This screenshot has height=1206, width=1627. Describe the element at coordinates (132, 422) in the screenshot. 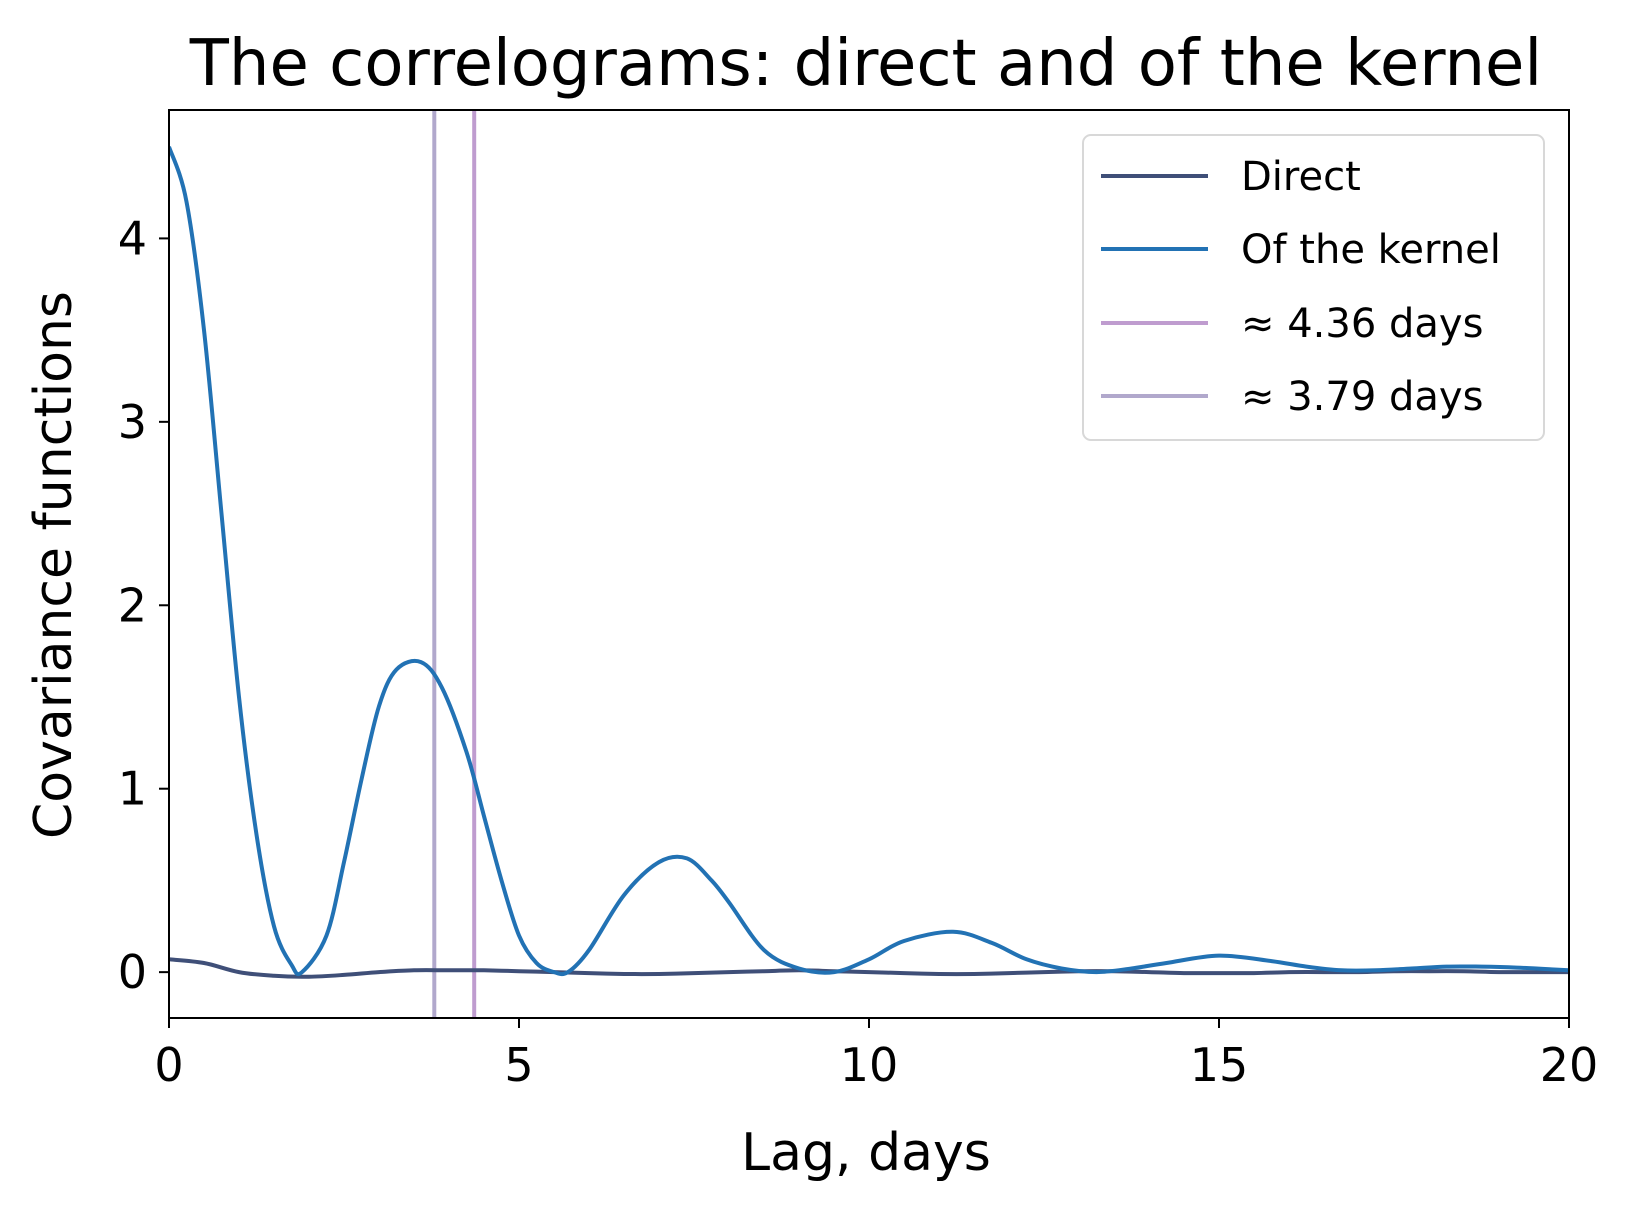

I see `y-tick-label: 3` at that location.